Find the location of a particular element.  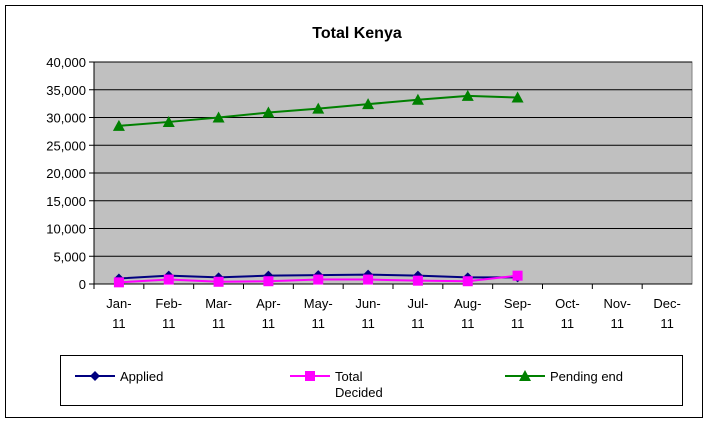

y-tick-label: 5,000 is located at coordinates (69, 256).